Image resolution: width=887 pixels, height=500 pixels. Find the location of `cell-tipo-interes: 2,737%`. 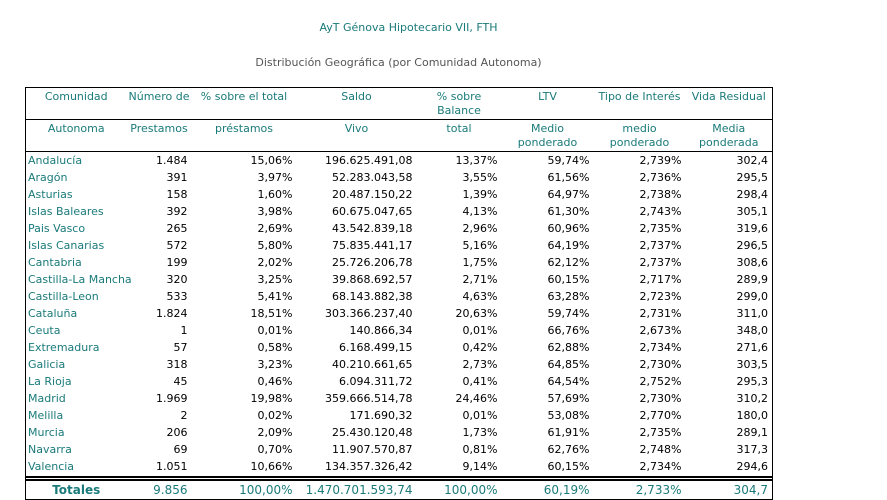

cell-tipo-interes: 2,737% is located at coordinates (660, 262).